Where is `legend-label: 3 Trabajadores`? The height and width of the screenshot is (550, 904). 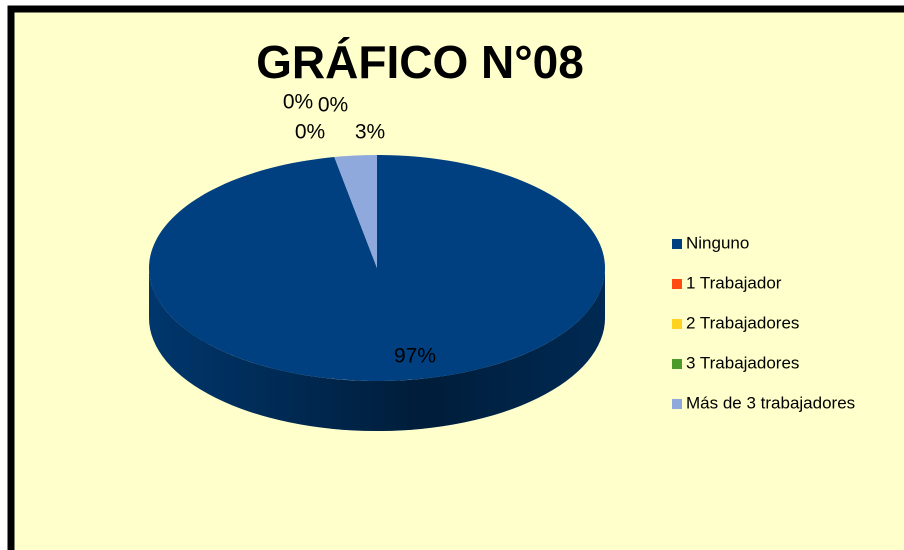
legend-label: 3 Trabajadores is located at coordinates (742, 362).